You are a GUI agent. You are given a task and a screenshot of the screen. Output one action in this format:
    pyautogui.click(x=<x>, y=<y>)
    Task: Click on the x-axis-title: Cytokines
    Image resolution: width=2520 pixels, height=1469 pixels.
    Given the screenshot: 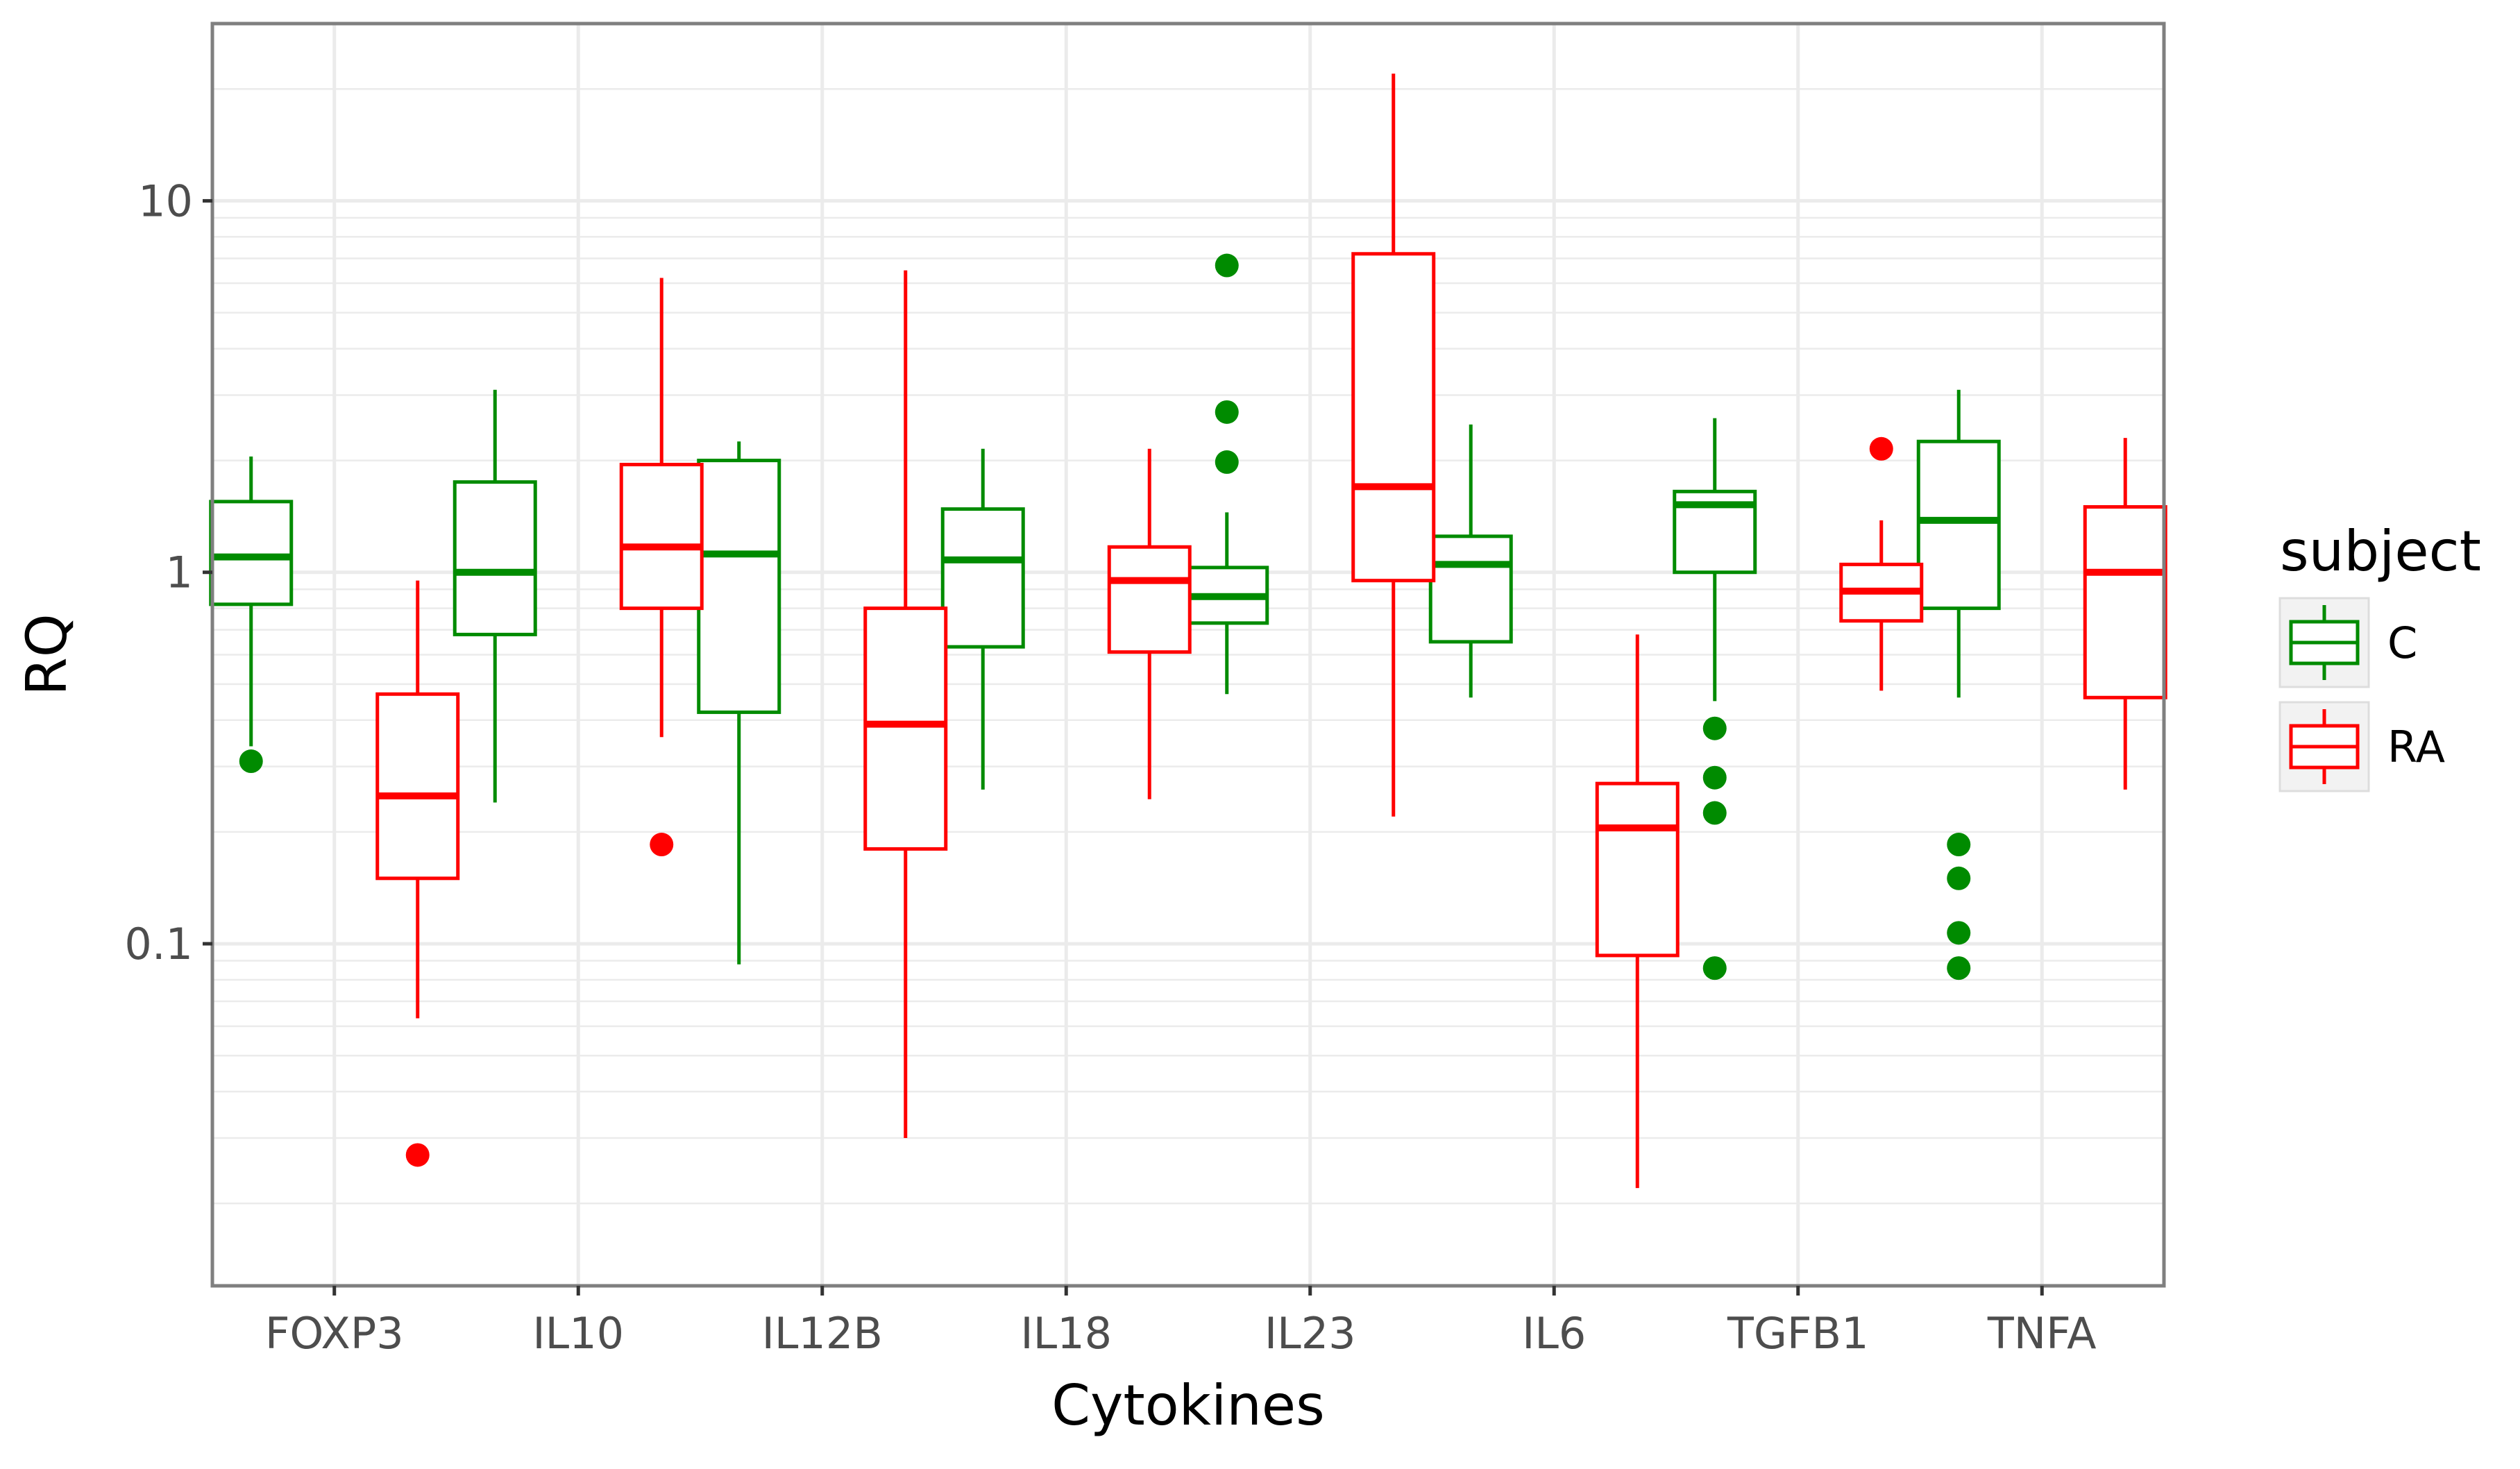 What is the action you would take?
    pyautogui.click(x=1188, y=1405)
    